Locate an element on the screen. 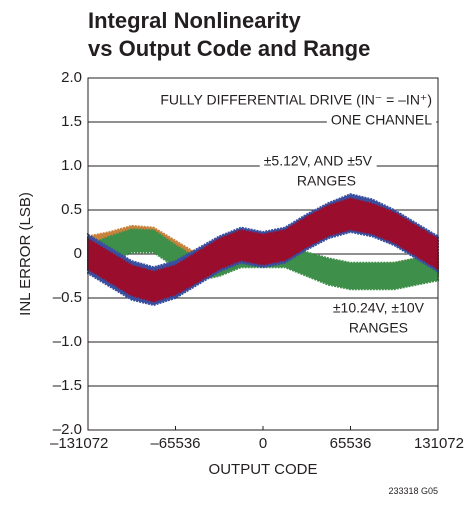  annotation: ONE CHANNEL is located at coordinates (381, 120).